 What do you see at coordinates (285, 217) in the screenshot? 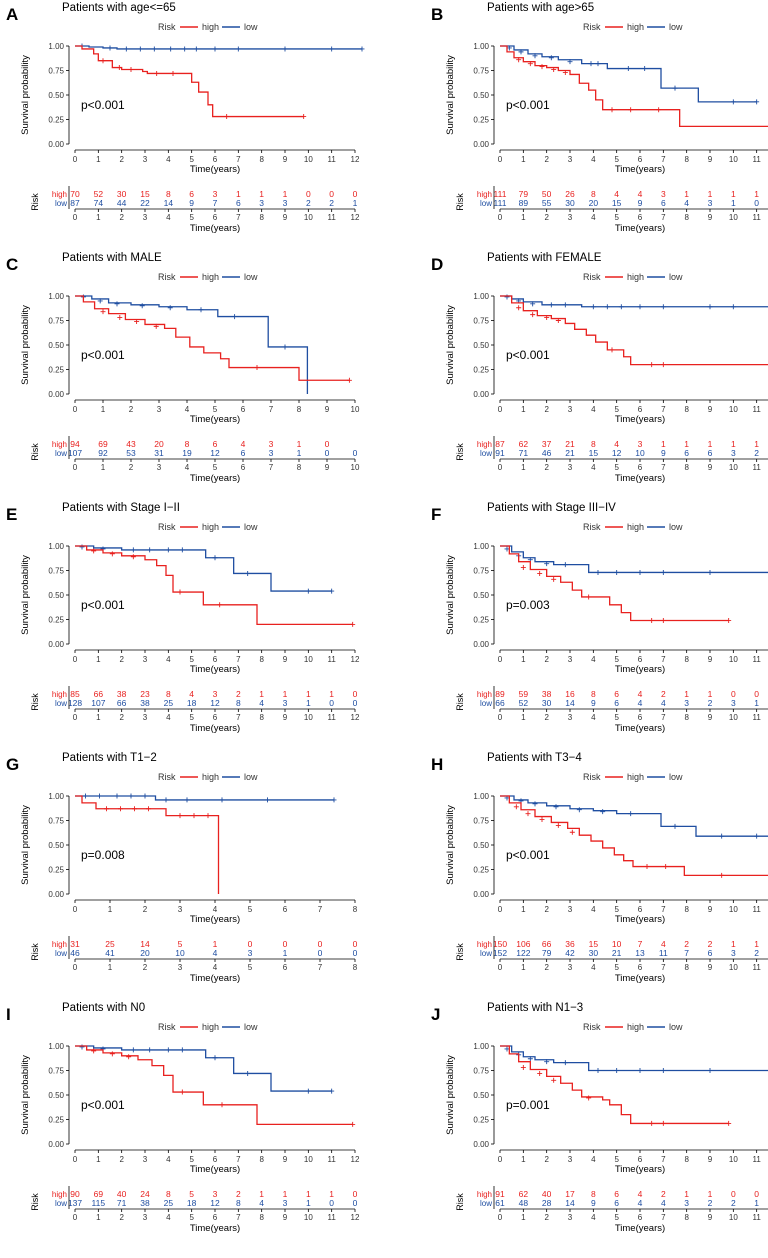
I see `risk-x-tick-label: 9` at bounding box center [285, 217].